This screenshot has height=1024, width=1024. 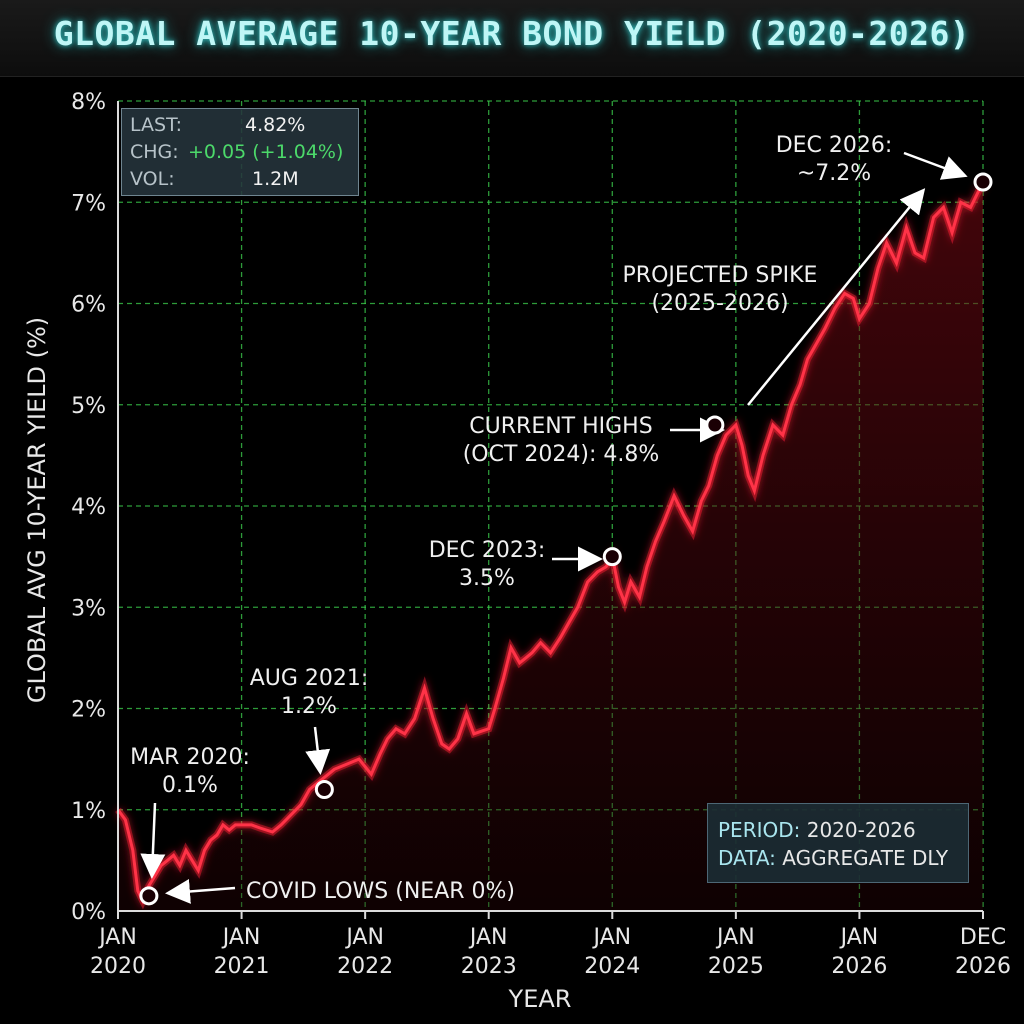 What do you see at coordinates (487, 550) in the screenshot?
I see `ann-dec2023-line1: DEC 2023:` at bounding box center [487, 550].